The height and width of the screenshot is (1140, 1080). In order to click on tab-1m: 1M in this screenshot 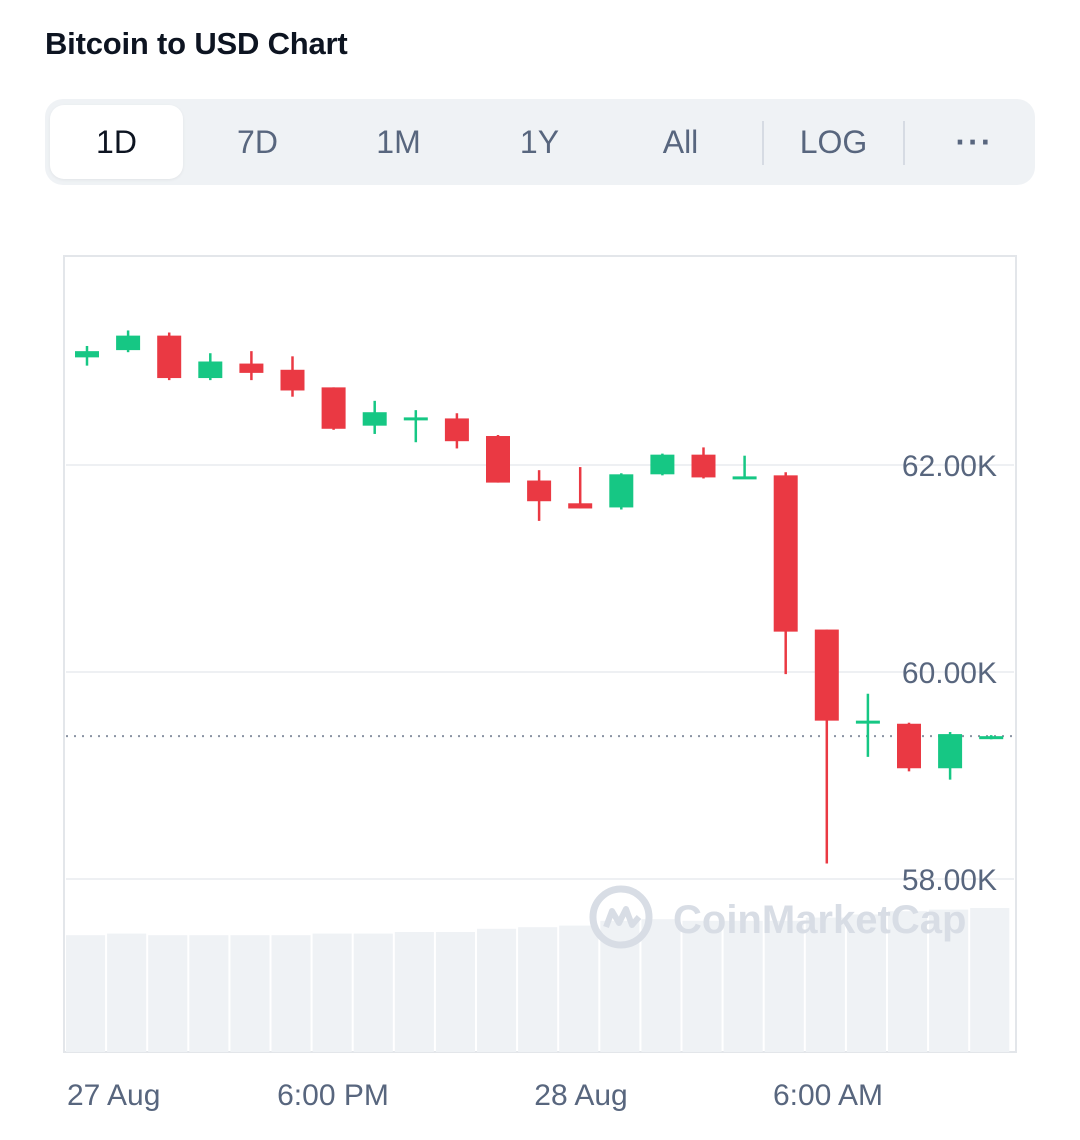, I will do `click(398, 141)`.